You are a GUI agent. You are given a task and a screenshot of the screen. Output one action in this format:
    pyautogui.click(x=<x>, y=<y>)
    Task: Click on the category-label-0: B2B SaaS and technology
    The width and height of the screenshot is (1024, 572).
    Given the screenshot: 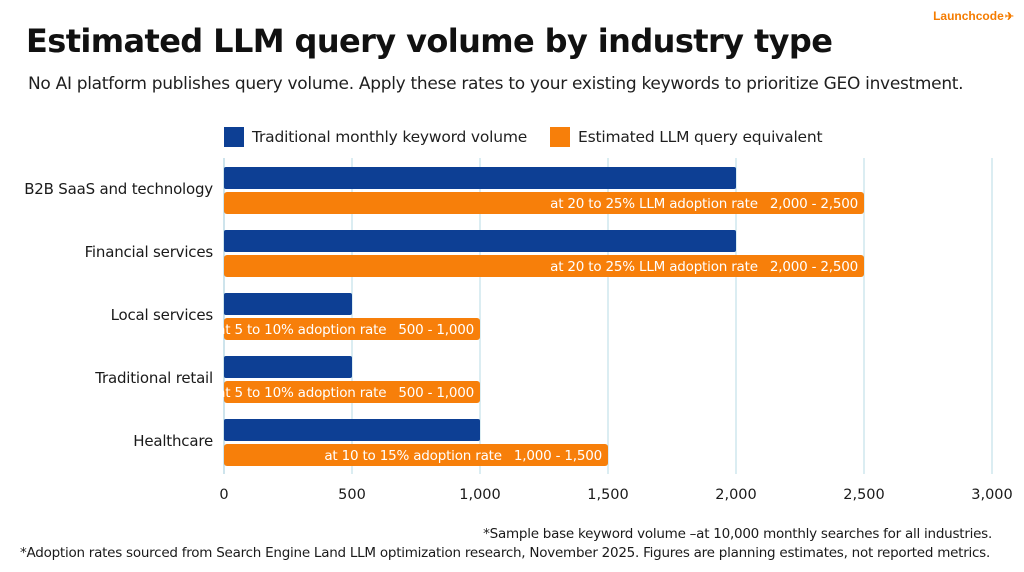 What is the action you would take?
    pyautogui.click(x=118, y=189)
    